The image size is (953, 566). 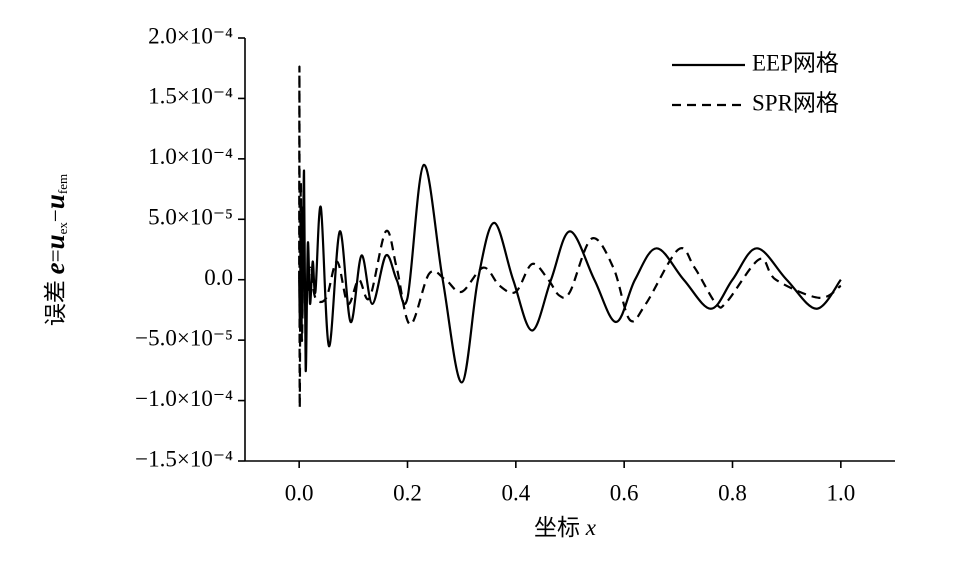 What do you see at coordinates (515, 492) in the screenshot?
I see `x-tick-label: 0.4` at bounding box center [515, 492].